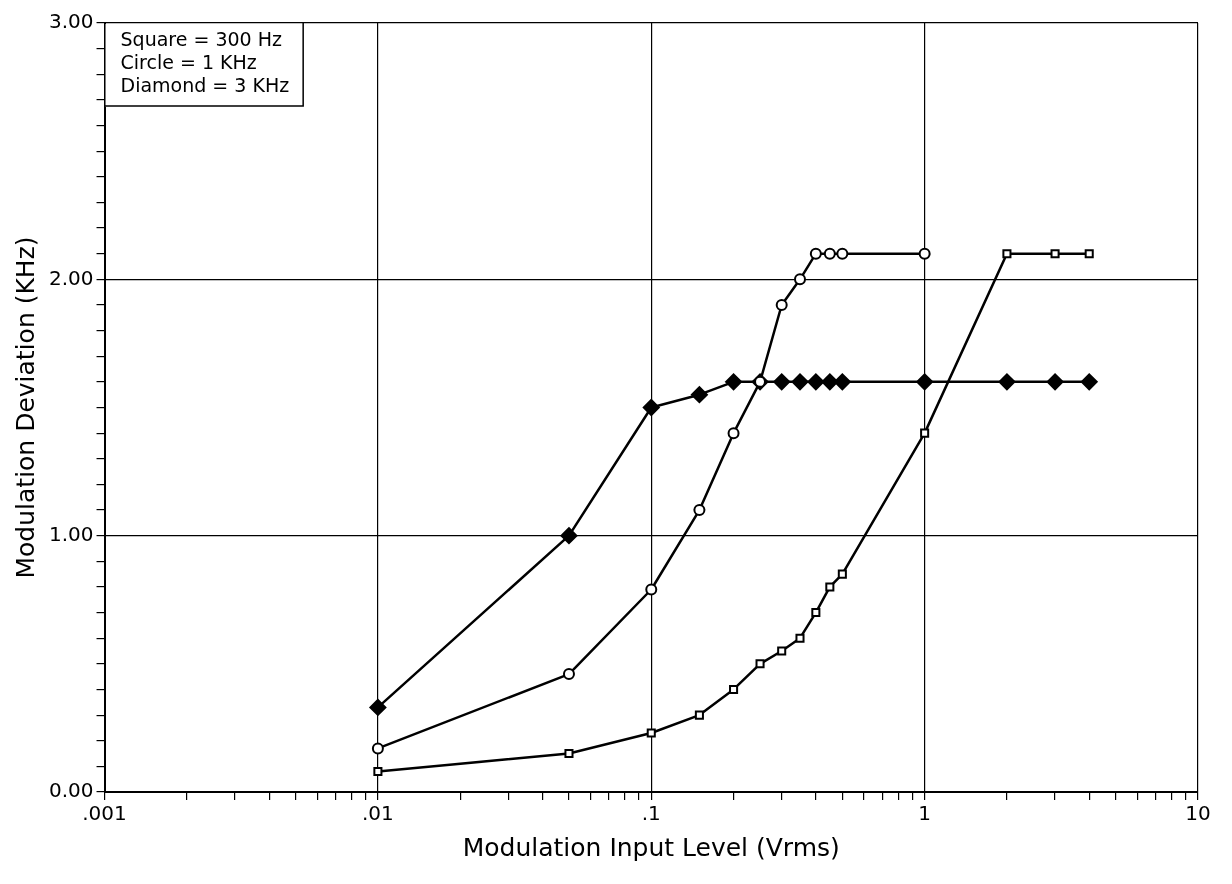 The height and width of the screenshot is (884, 1232). I want to click on x-tick-label: .1, so click(651, 813).